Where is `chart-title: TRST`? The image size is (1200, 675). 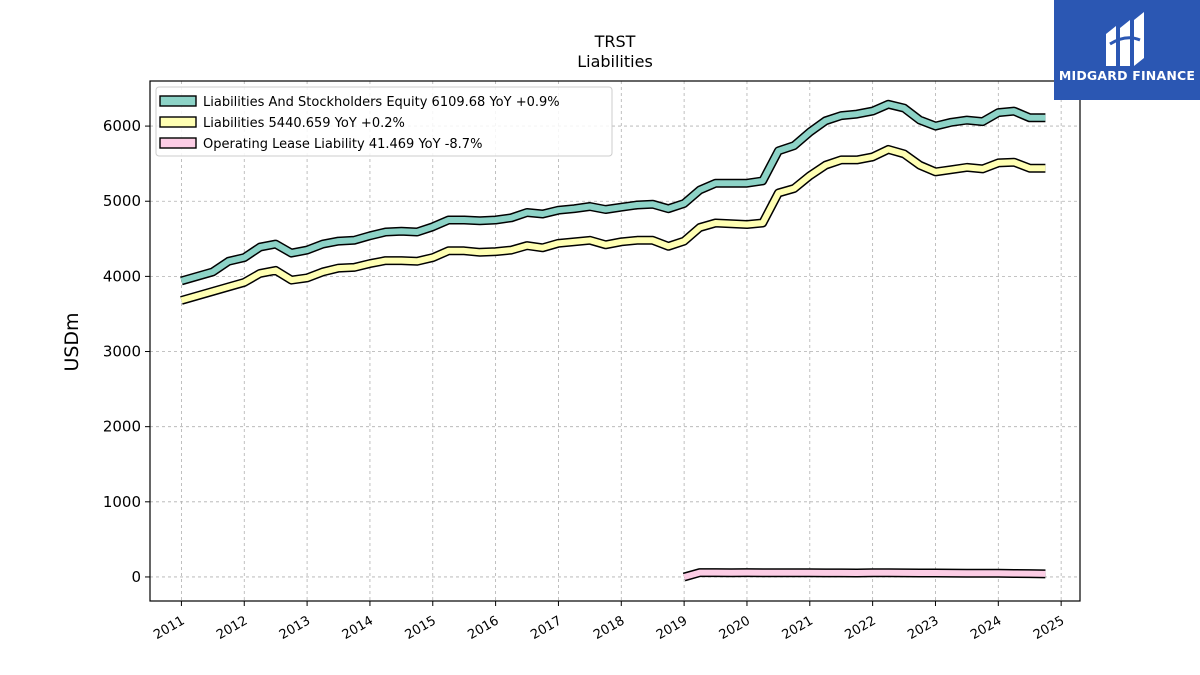
chart-title: TRST is located at coordinates (615, 41).